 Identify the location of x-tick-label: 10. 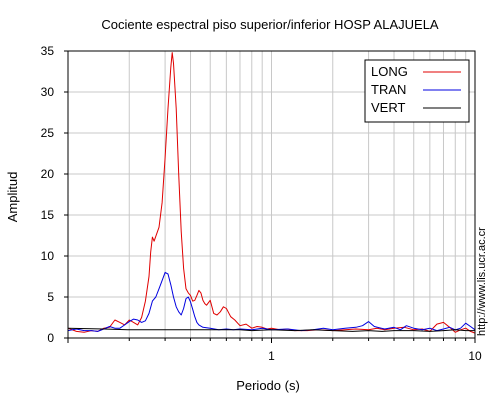
(475, 356).